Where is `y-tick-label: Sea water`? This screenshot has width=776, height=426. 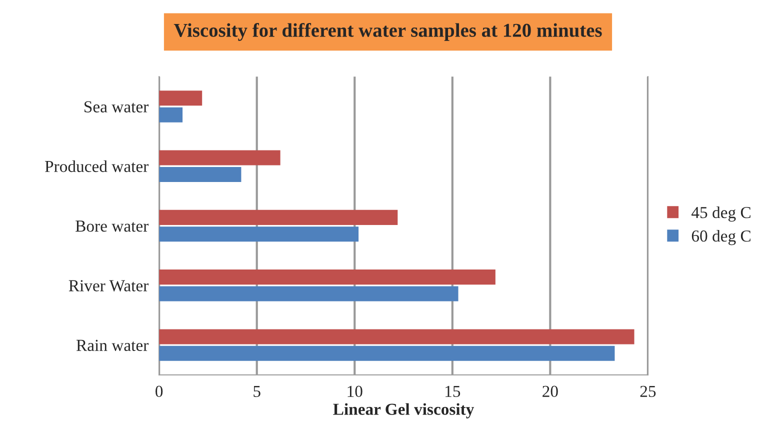
y-tick-label: Sea water is located at coordinates (116, 106).